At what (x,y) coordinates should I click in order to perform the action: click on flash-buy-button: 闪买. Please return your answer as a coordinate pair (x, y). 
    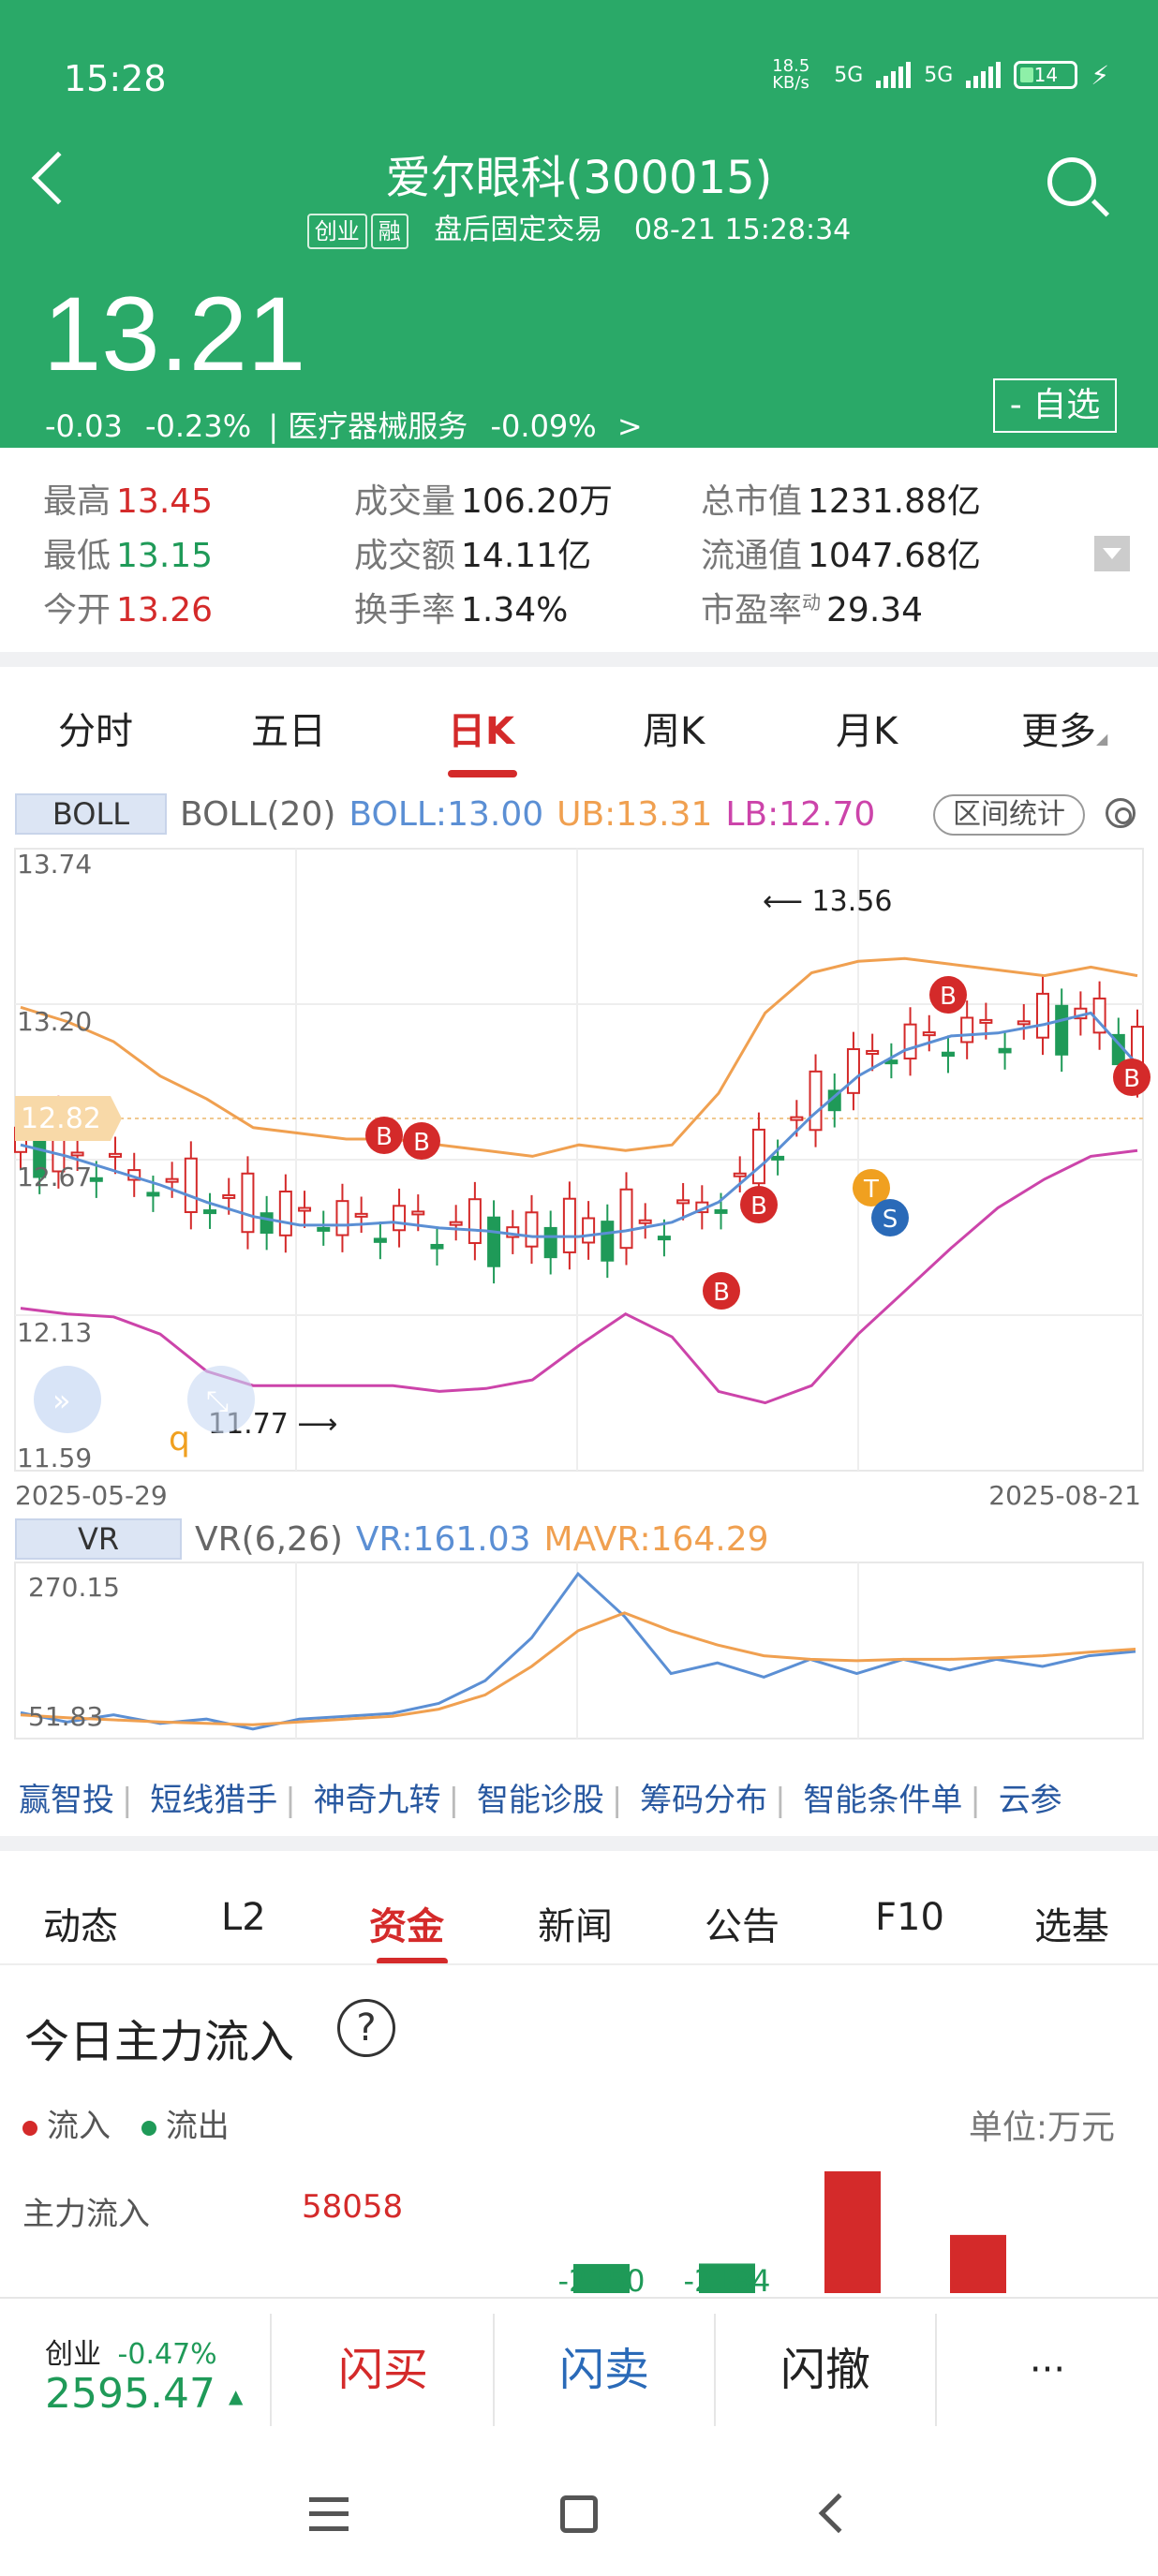
    Looking at the image, I should click on (382, 2370).